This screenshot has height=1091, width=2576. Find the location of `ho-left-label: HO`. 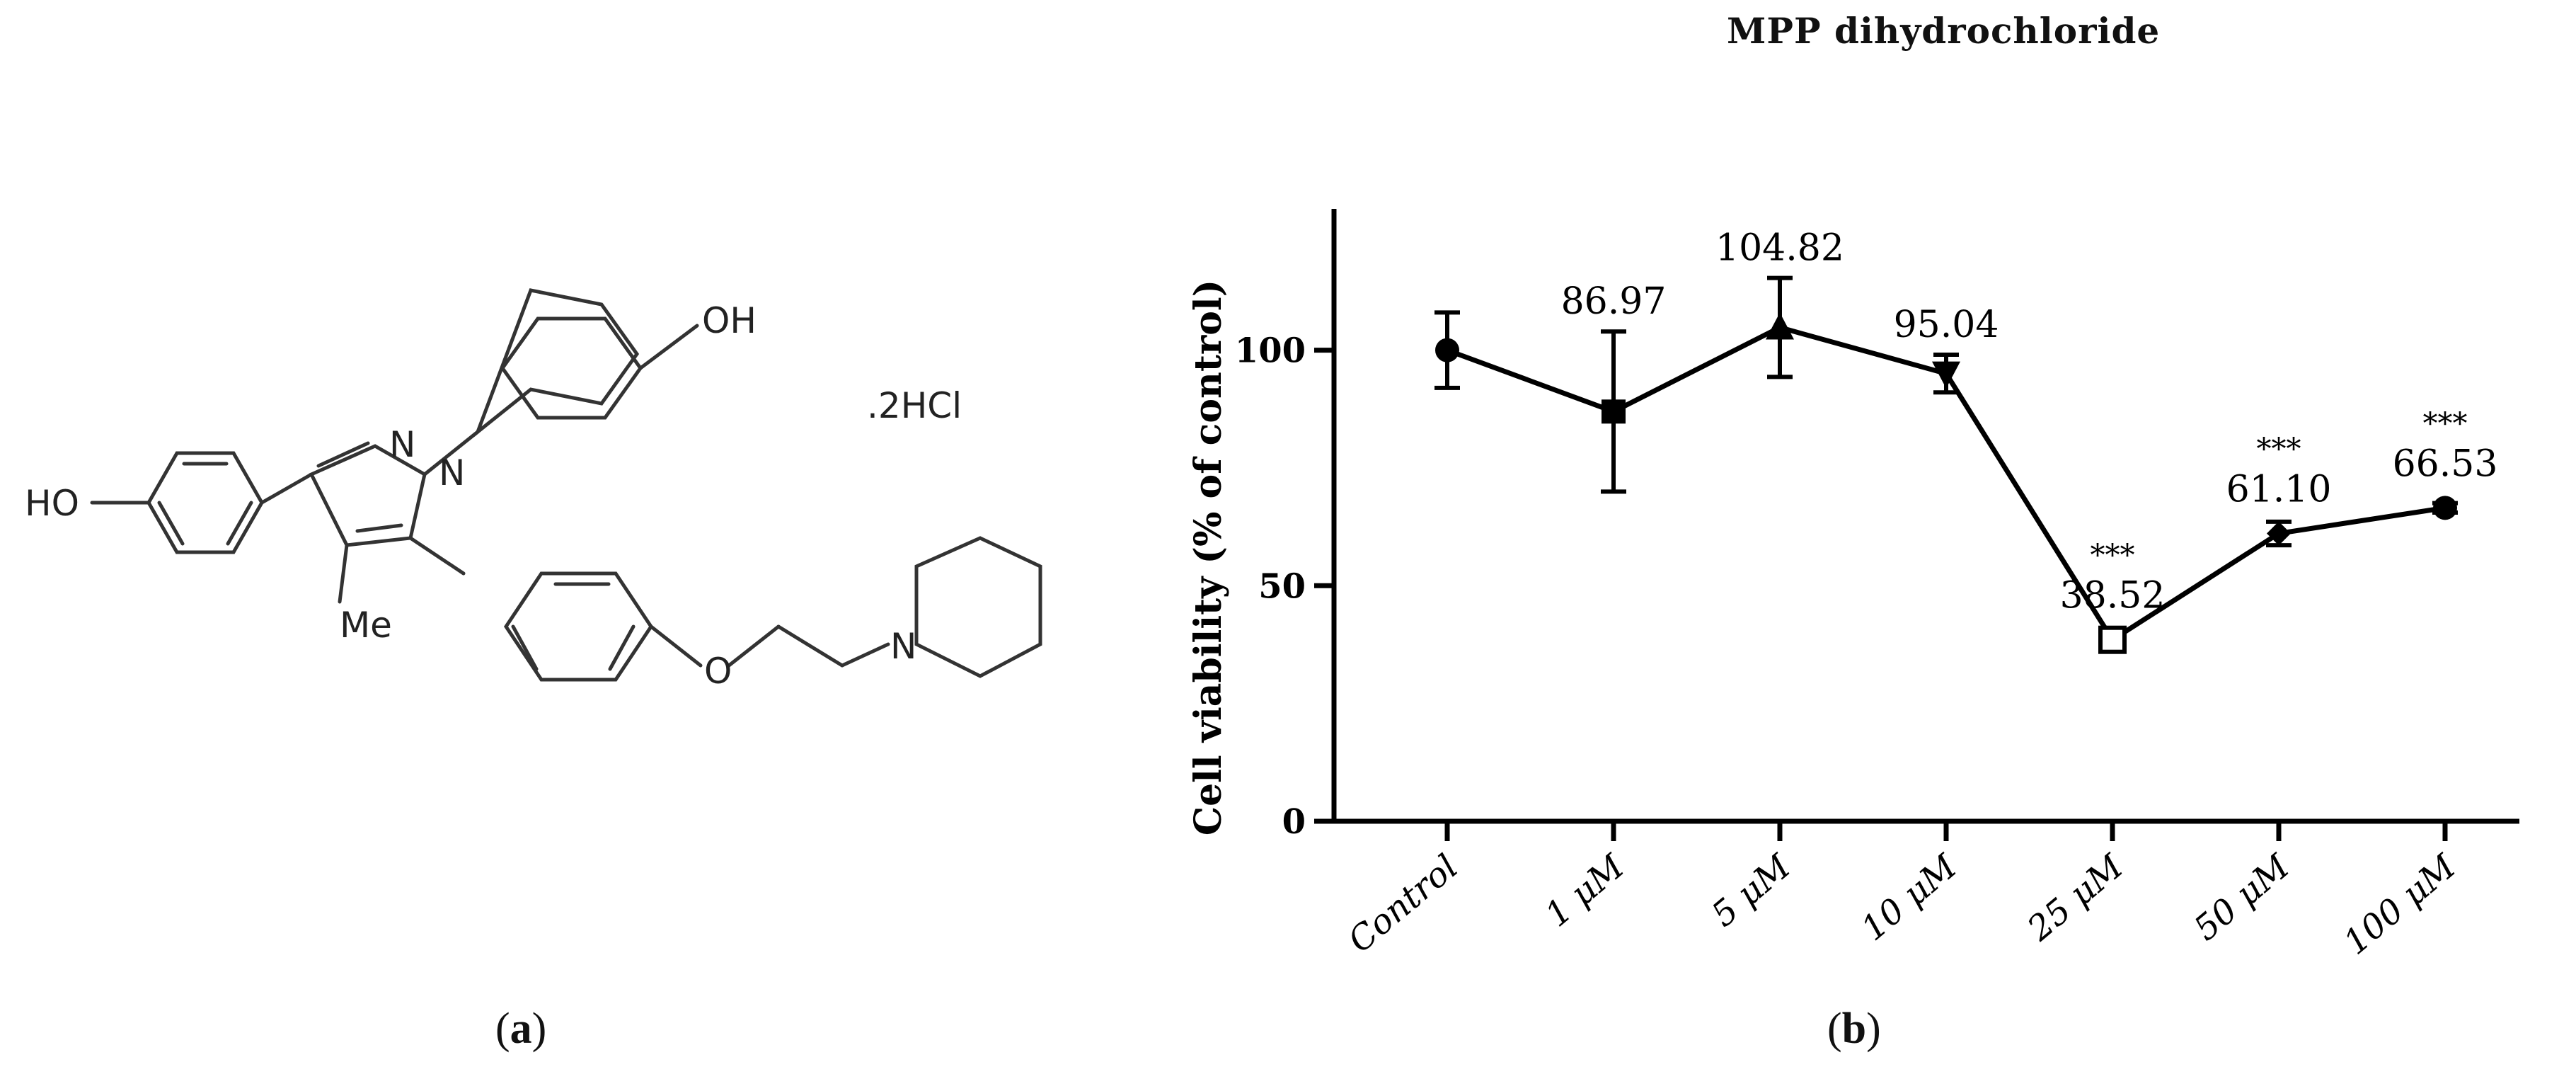

ho-left-label: HO is located at coordinates (52, 503).